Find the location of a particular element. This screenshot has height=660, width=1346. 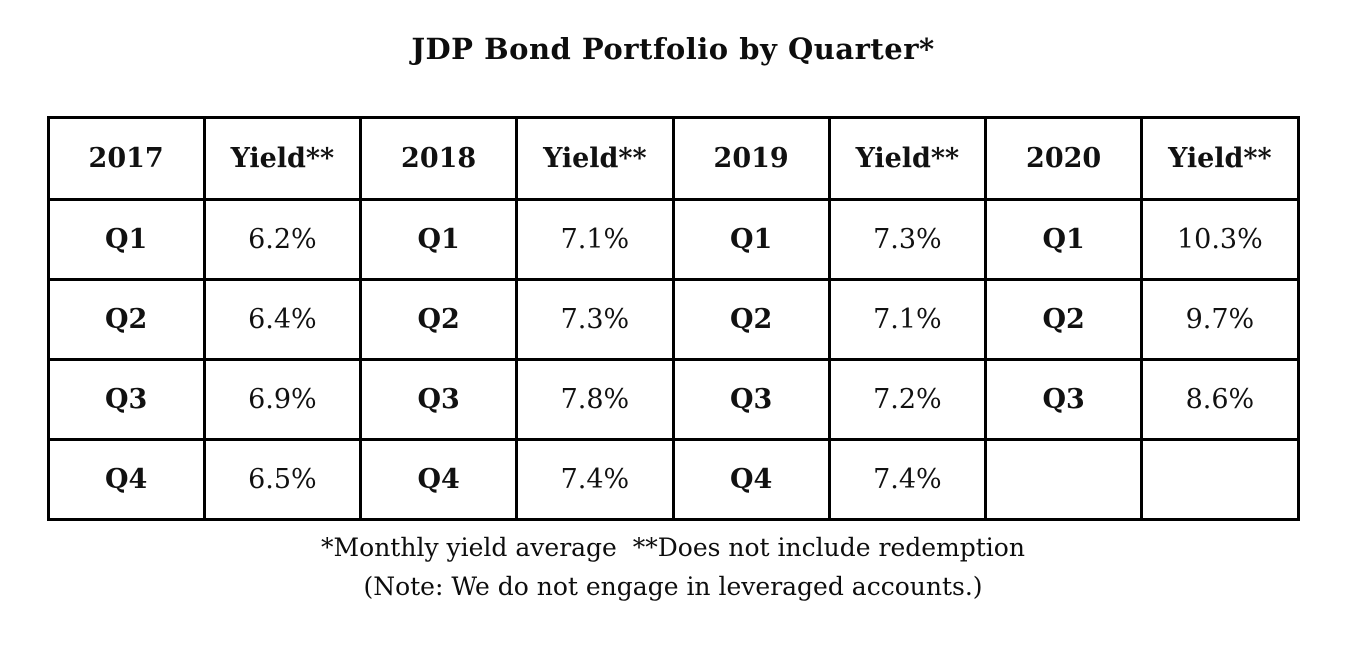

header-cell-yield-2019: Yield** is located at coordinates (907, 158).